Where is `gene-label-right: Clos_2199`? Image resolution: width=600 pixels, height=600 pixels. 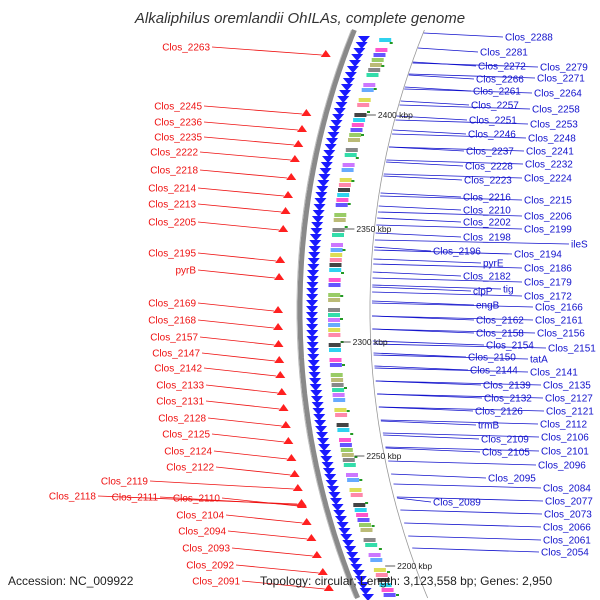
gene-label-right: Clos_2199 is located at coordinates (548, 230).